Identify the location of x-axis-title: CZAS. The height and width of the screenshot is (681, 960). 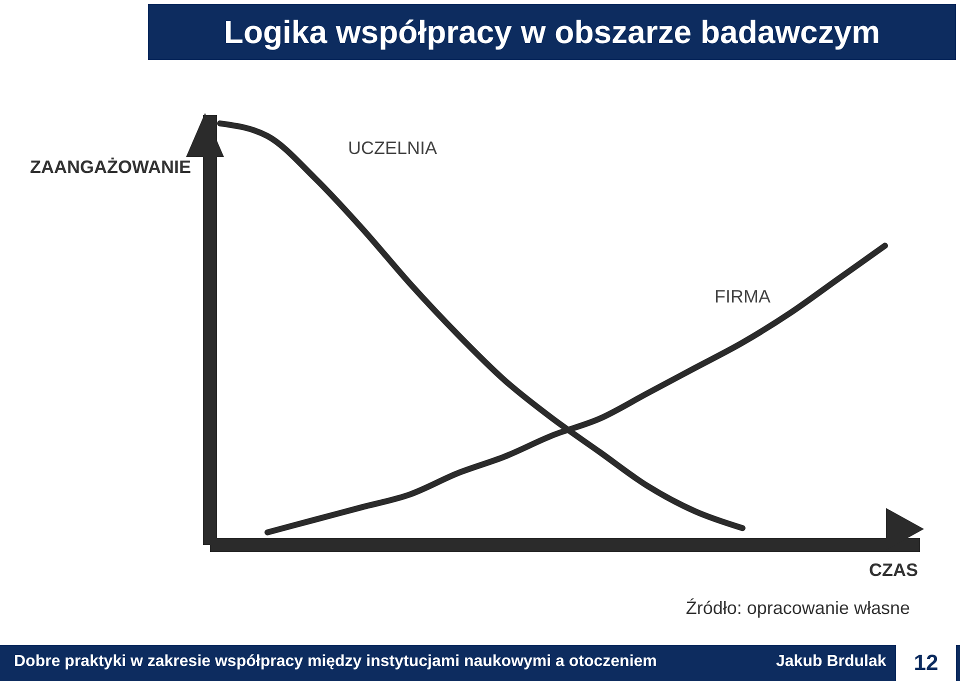
(893, 570).